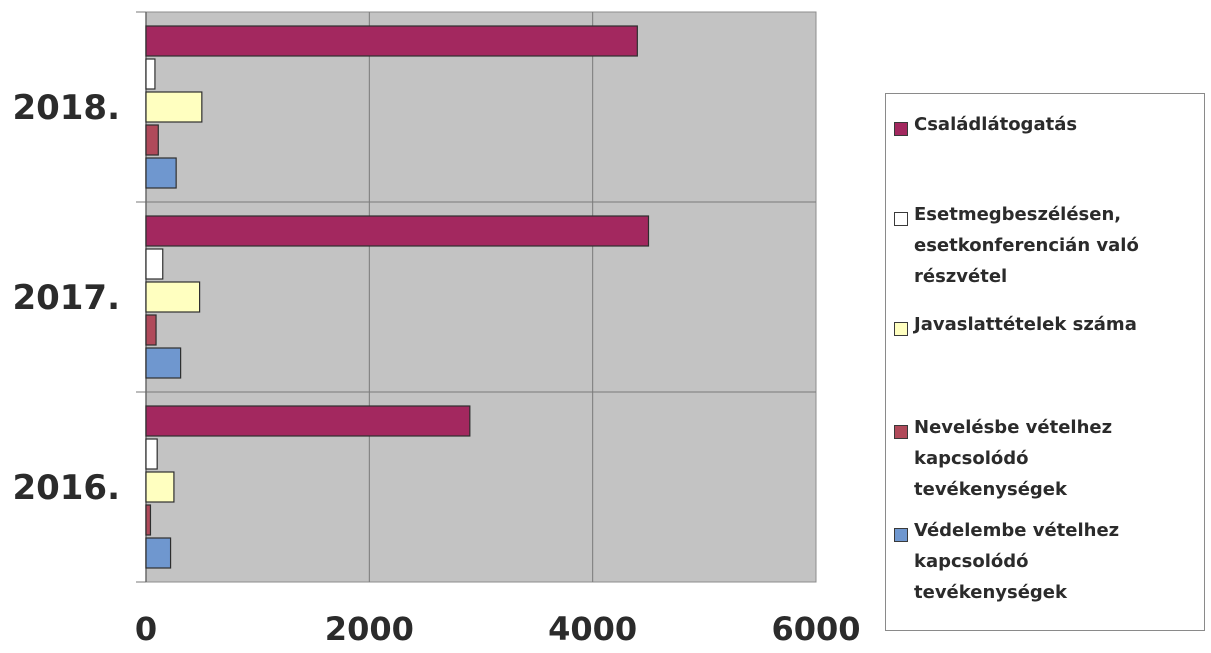  Describe the element at coordinates (1013, 427) in the screenshot. I see `legend-label-line: Nevelésbe vételhez` at that location.